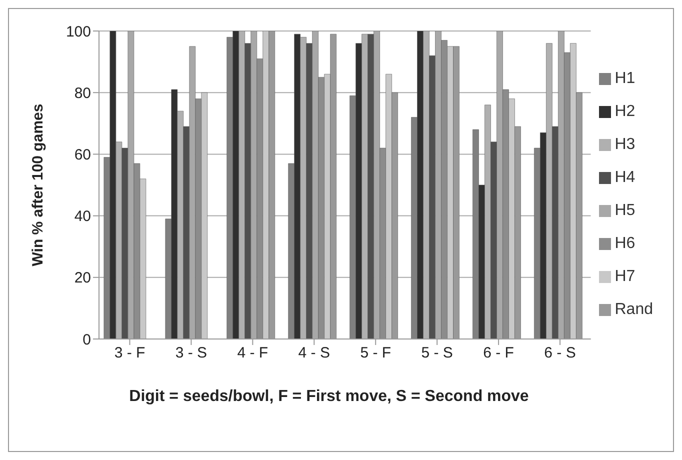 The width and height of the screenshot is (682, 460). I want to click on y-tick-label: 60, so click(82, 155).